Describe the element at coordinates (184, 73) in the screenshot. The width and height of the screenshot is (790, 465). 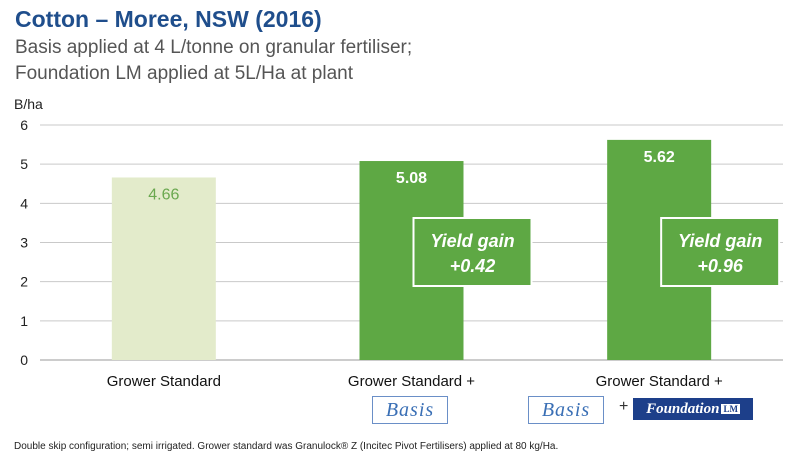
I see `chart-subtitle-line-2: Foundation LM applied at 5L/Ha at plant` at that location.